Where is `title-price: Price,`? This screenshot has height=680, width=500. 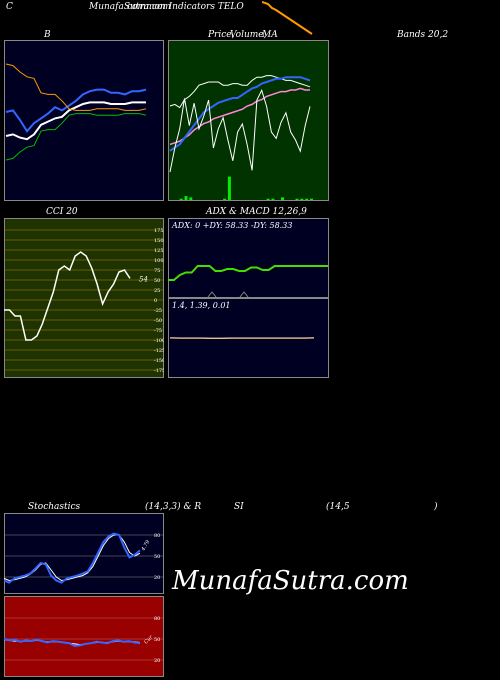
title-price: Price, is located at coordinates (221, 35).